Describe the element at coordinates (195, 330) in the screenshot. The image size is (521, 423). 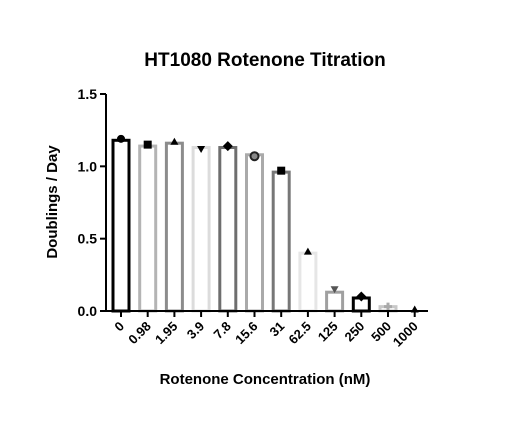
I see `x-tick-label: 3.9` at that location.